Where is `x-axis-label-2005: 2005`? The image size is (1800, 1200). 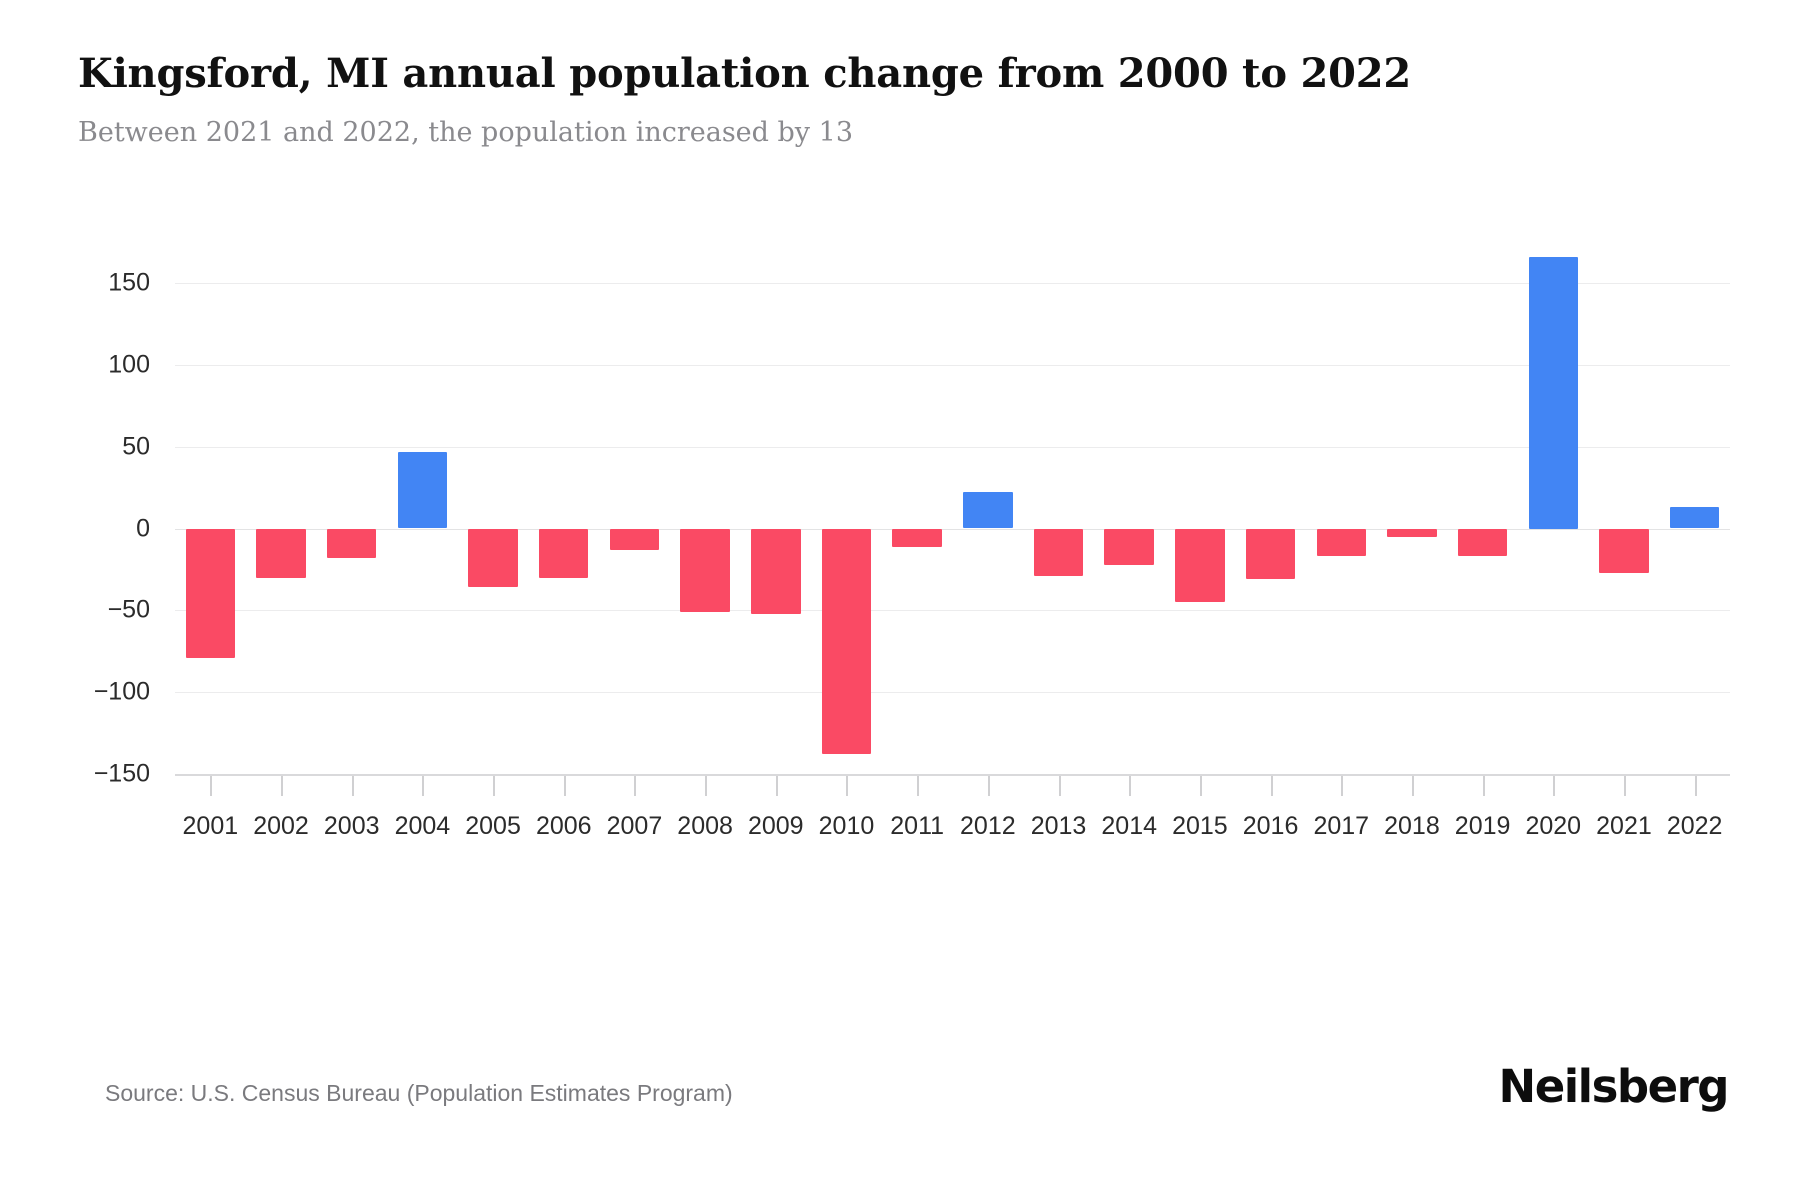 x-axis-label-2005: 2005 is located at coordinates (493, 826).